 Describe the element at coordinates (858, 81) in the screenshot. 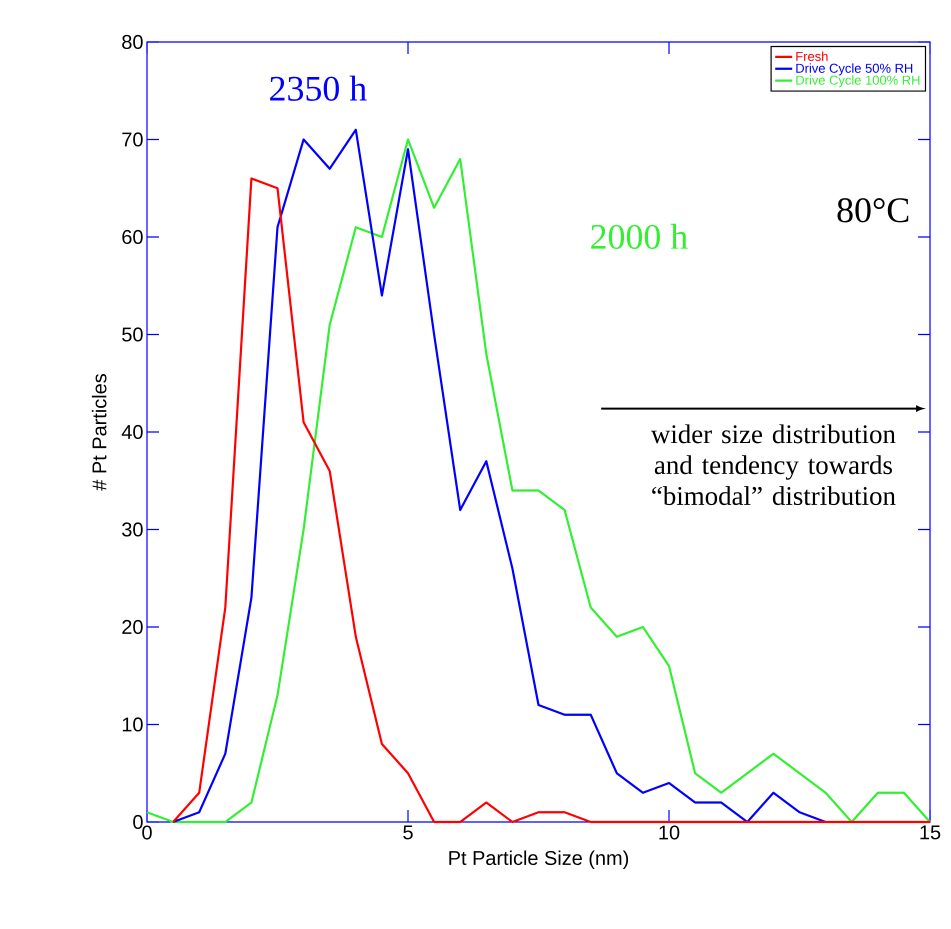

I see `legend-label: Drive Cycle 100% RH` at that location.